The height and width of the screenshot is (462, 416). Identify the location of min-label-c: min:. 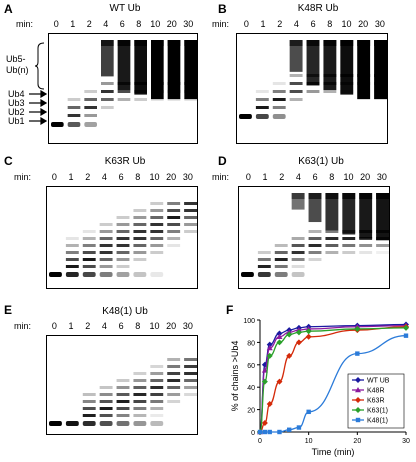
(23, 177).